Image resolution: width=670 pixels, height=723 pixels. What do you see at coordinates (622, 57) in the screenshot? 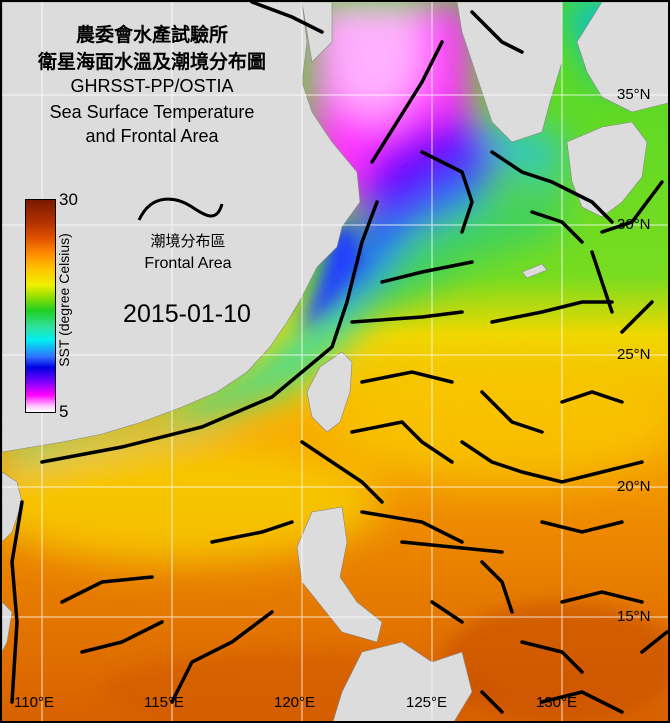
I see `japan-honshu` at bounding box center [622, 57].